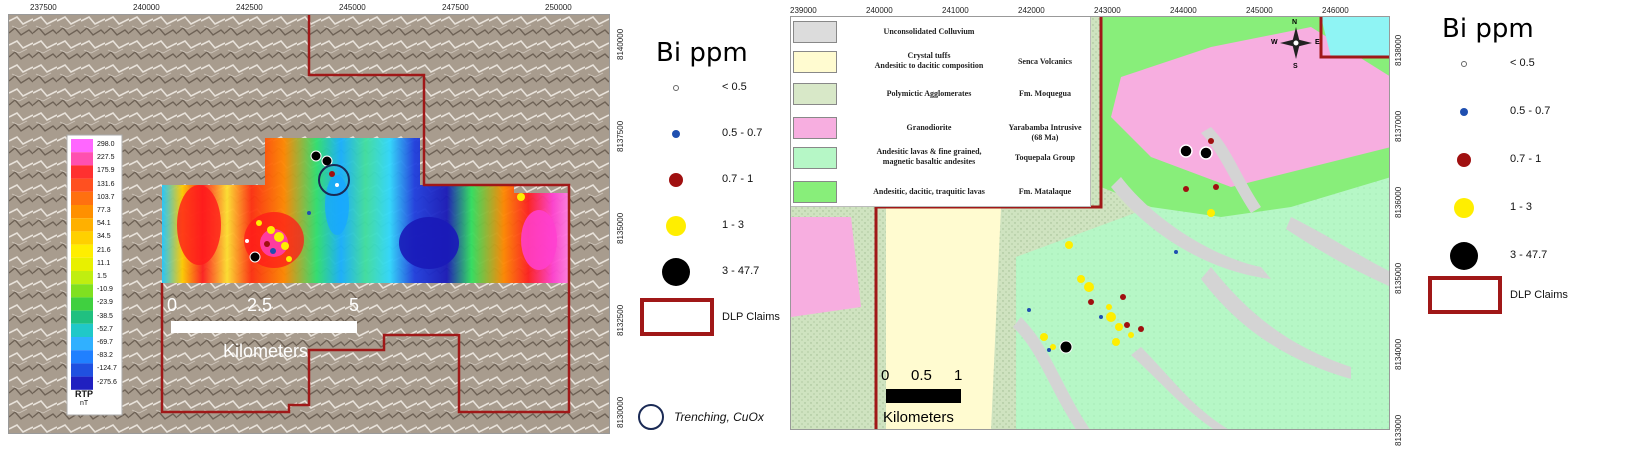 The height and width of the screenshot is (462, 1636). Describe the element at coordinates (1107, 10) in the screenshot. I see `right-x-tick: 243000` at that location.